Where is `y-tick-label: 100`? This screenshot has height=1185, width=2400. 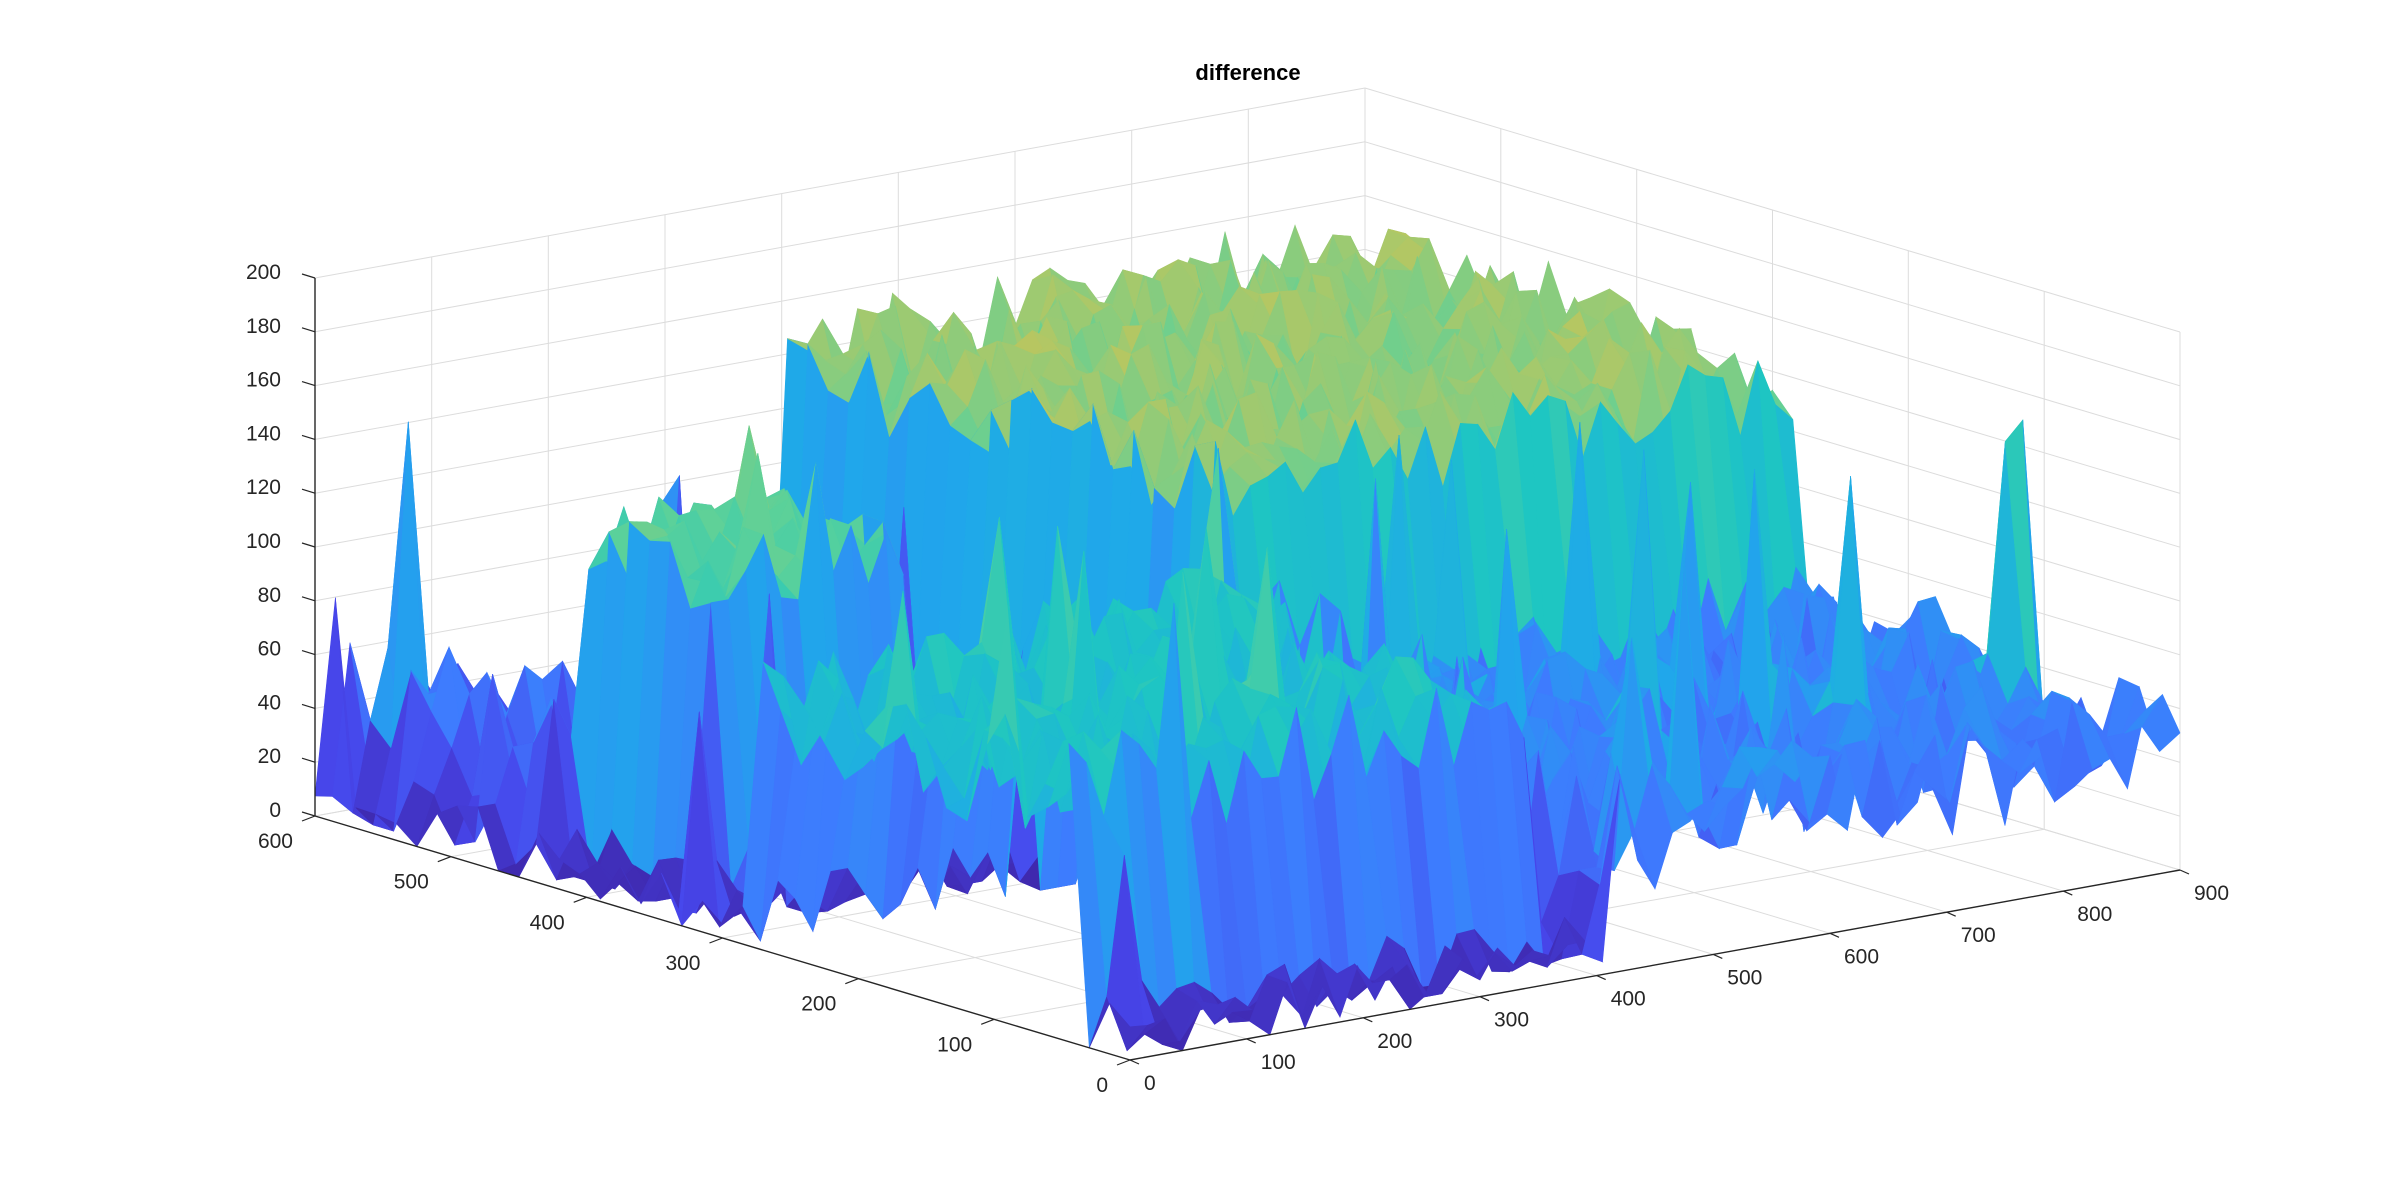 y-tick-label: 100 is located at coordinates (954, 1044).